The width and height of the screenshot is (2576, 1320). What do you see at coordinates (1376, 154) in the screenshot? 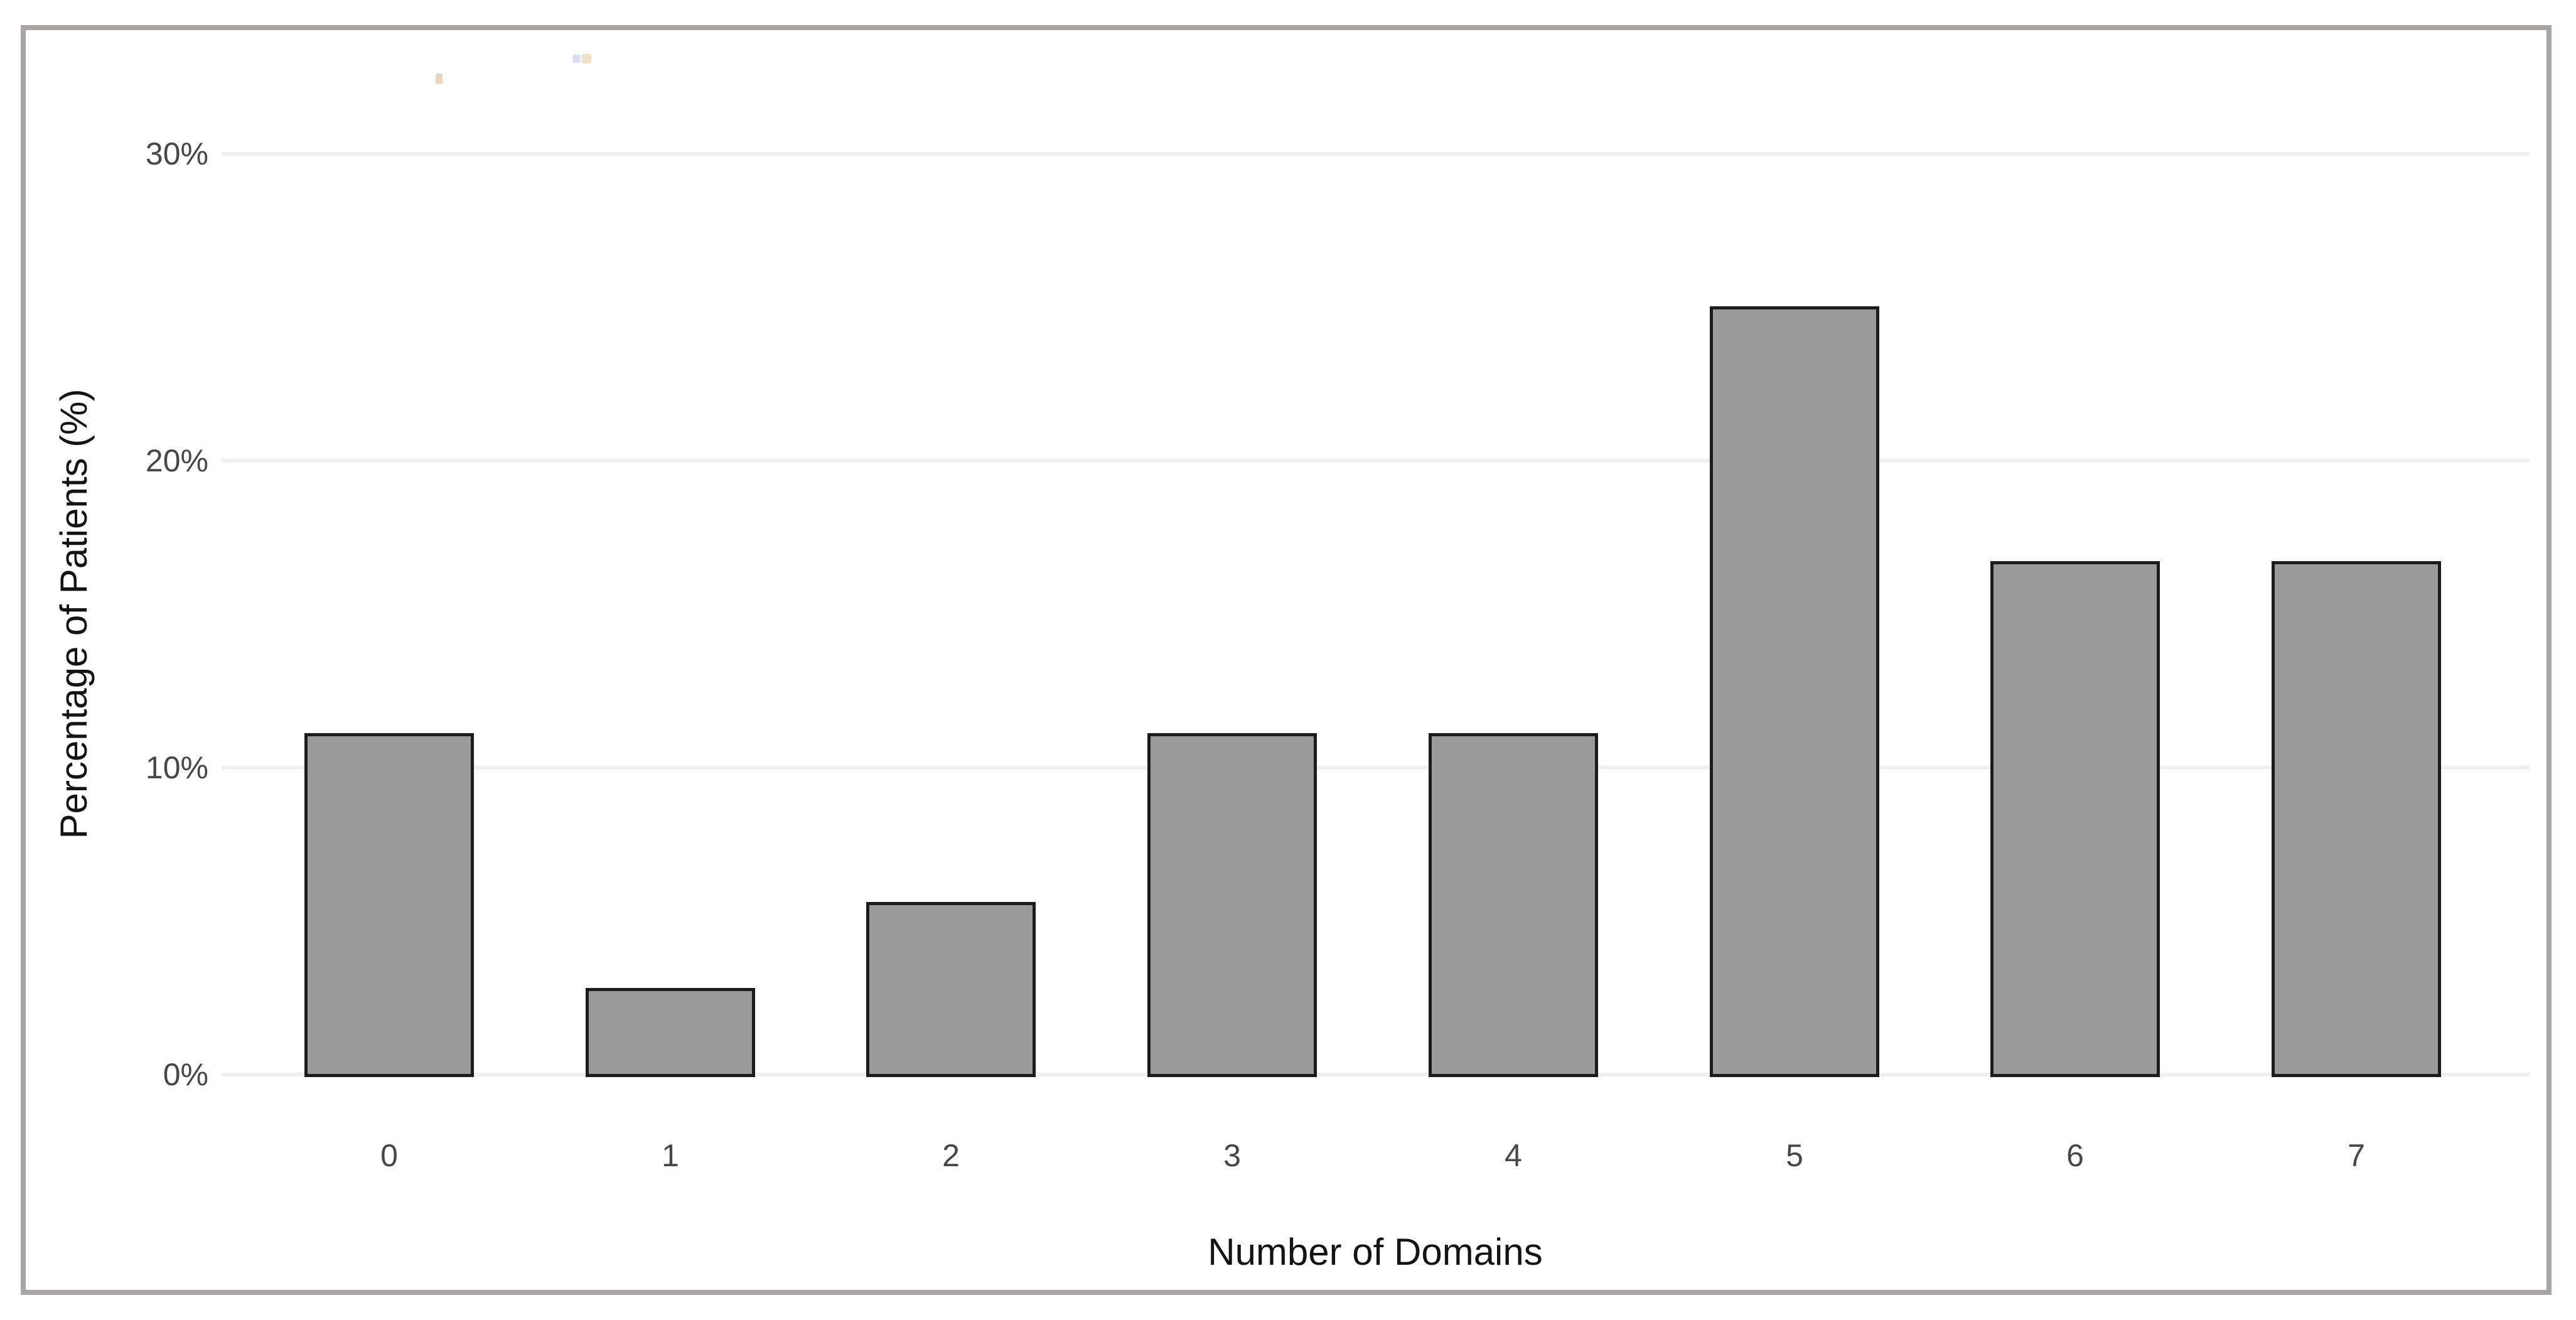
I see `gridline-30%` at bounding box center [1376, 154].